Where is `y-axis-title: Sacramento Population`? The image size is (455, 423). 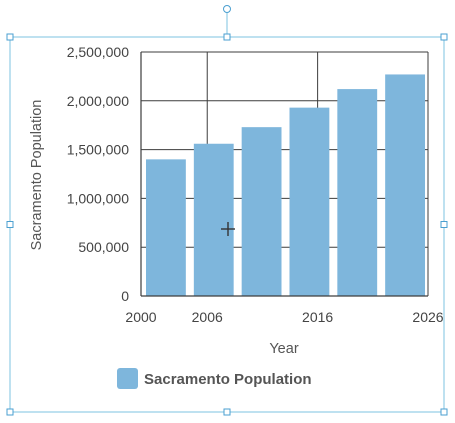
y-axis-title: Sacramento Population is located at coordinates (37, 175).